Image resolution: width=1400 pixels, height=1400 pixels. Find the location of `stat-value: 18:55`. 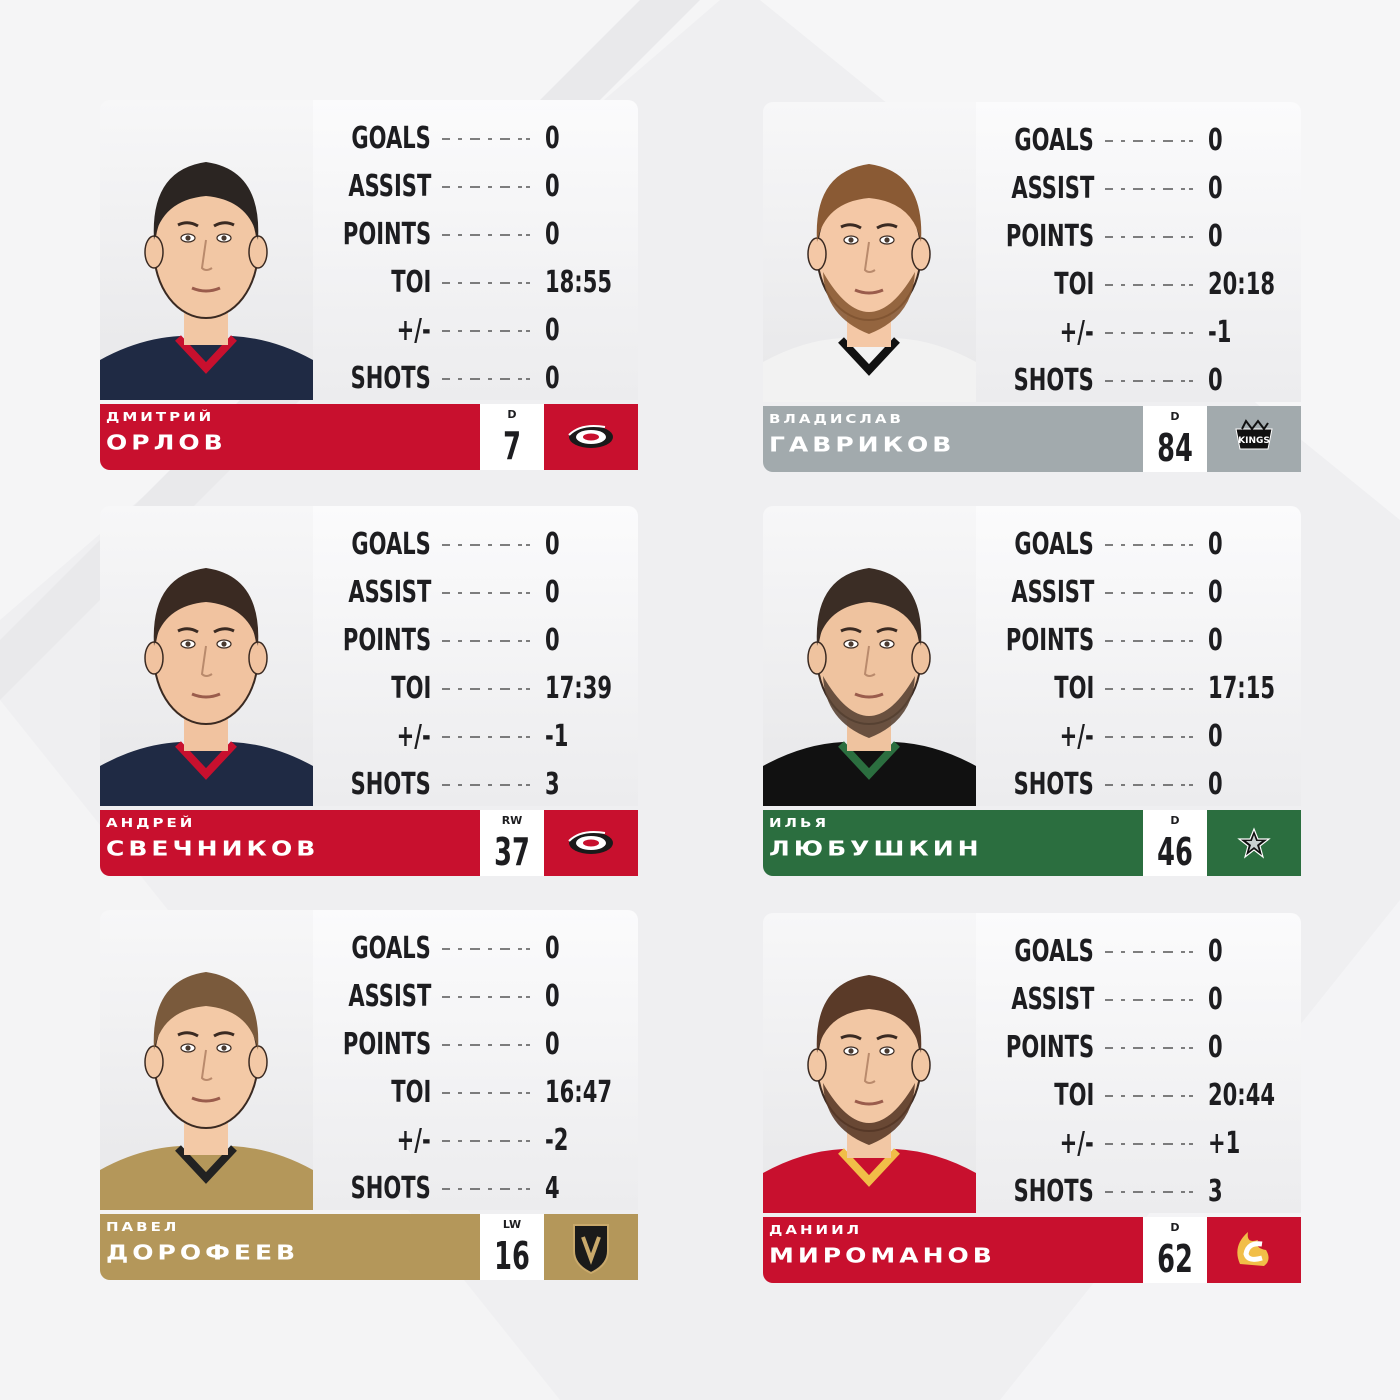

stat-value: 18:55 is located at coordinates (579, 282).